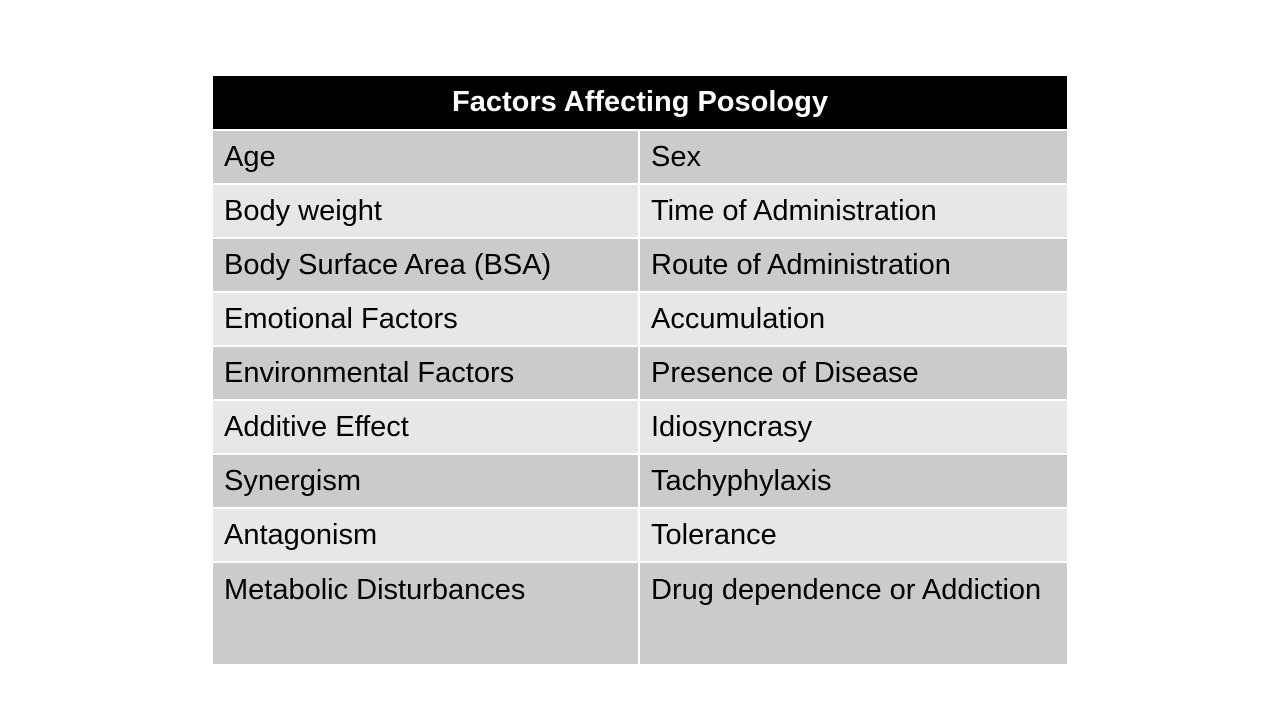  What do you see at coordinates (426, 613) in the screenshot?
I see `table-cell: Metabolic Disturbances` at bounding box center [426, 613].